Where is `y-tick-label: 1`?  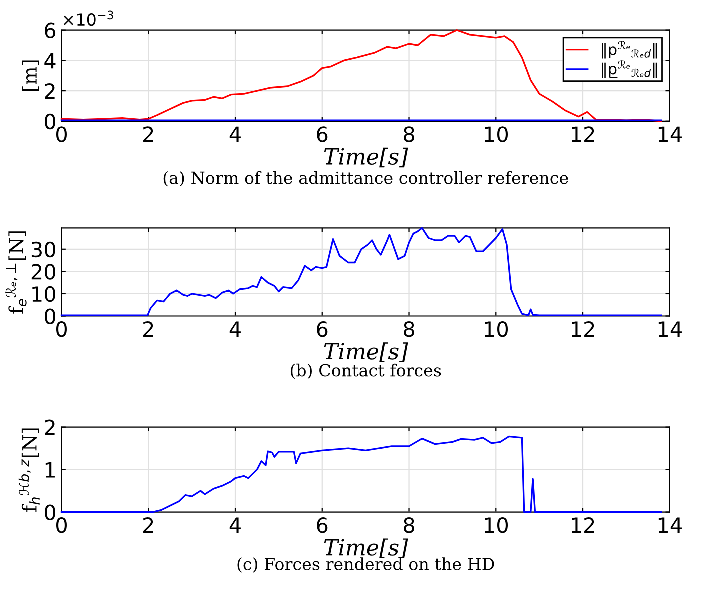
y-tick-label: 1 is located at coordinates (50, 470).